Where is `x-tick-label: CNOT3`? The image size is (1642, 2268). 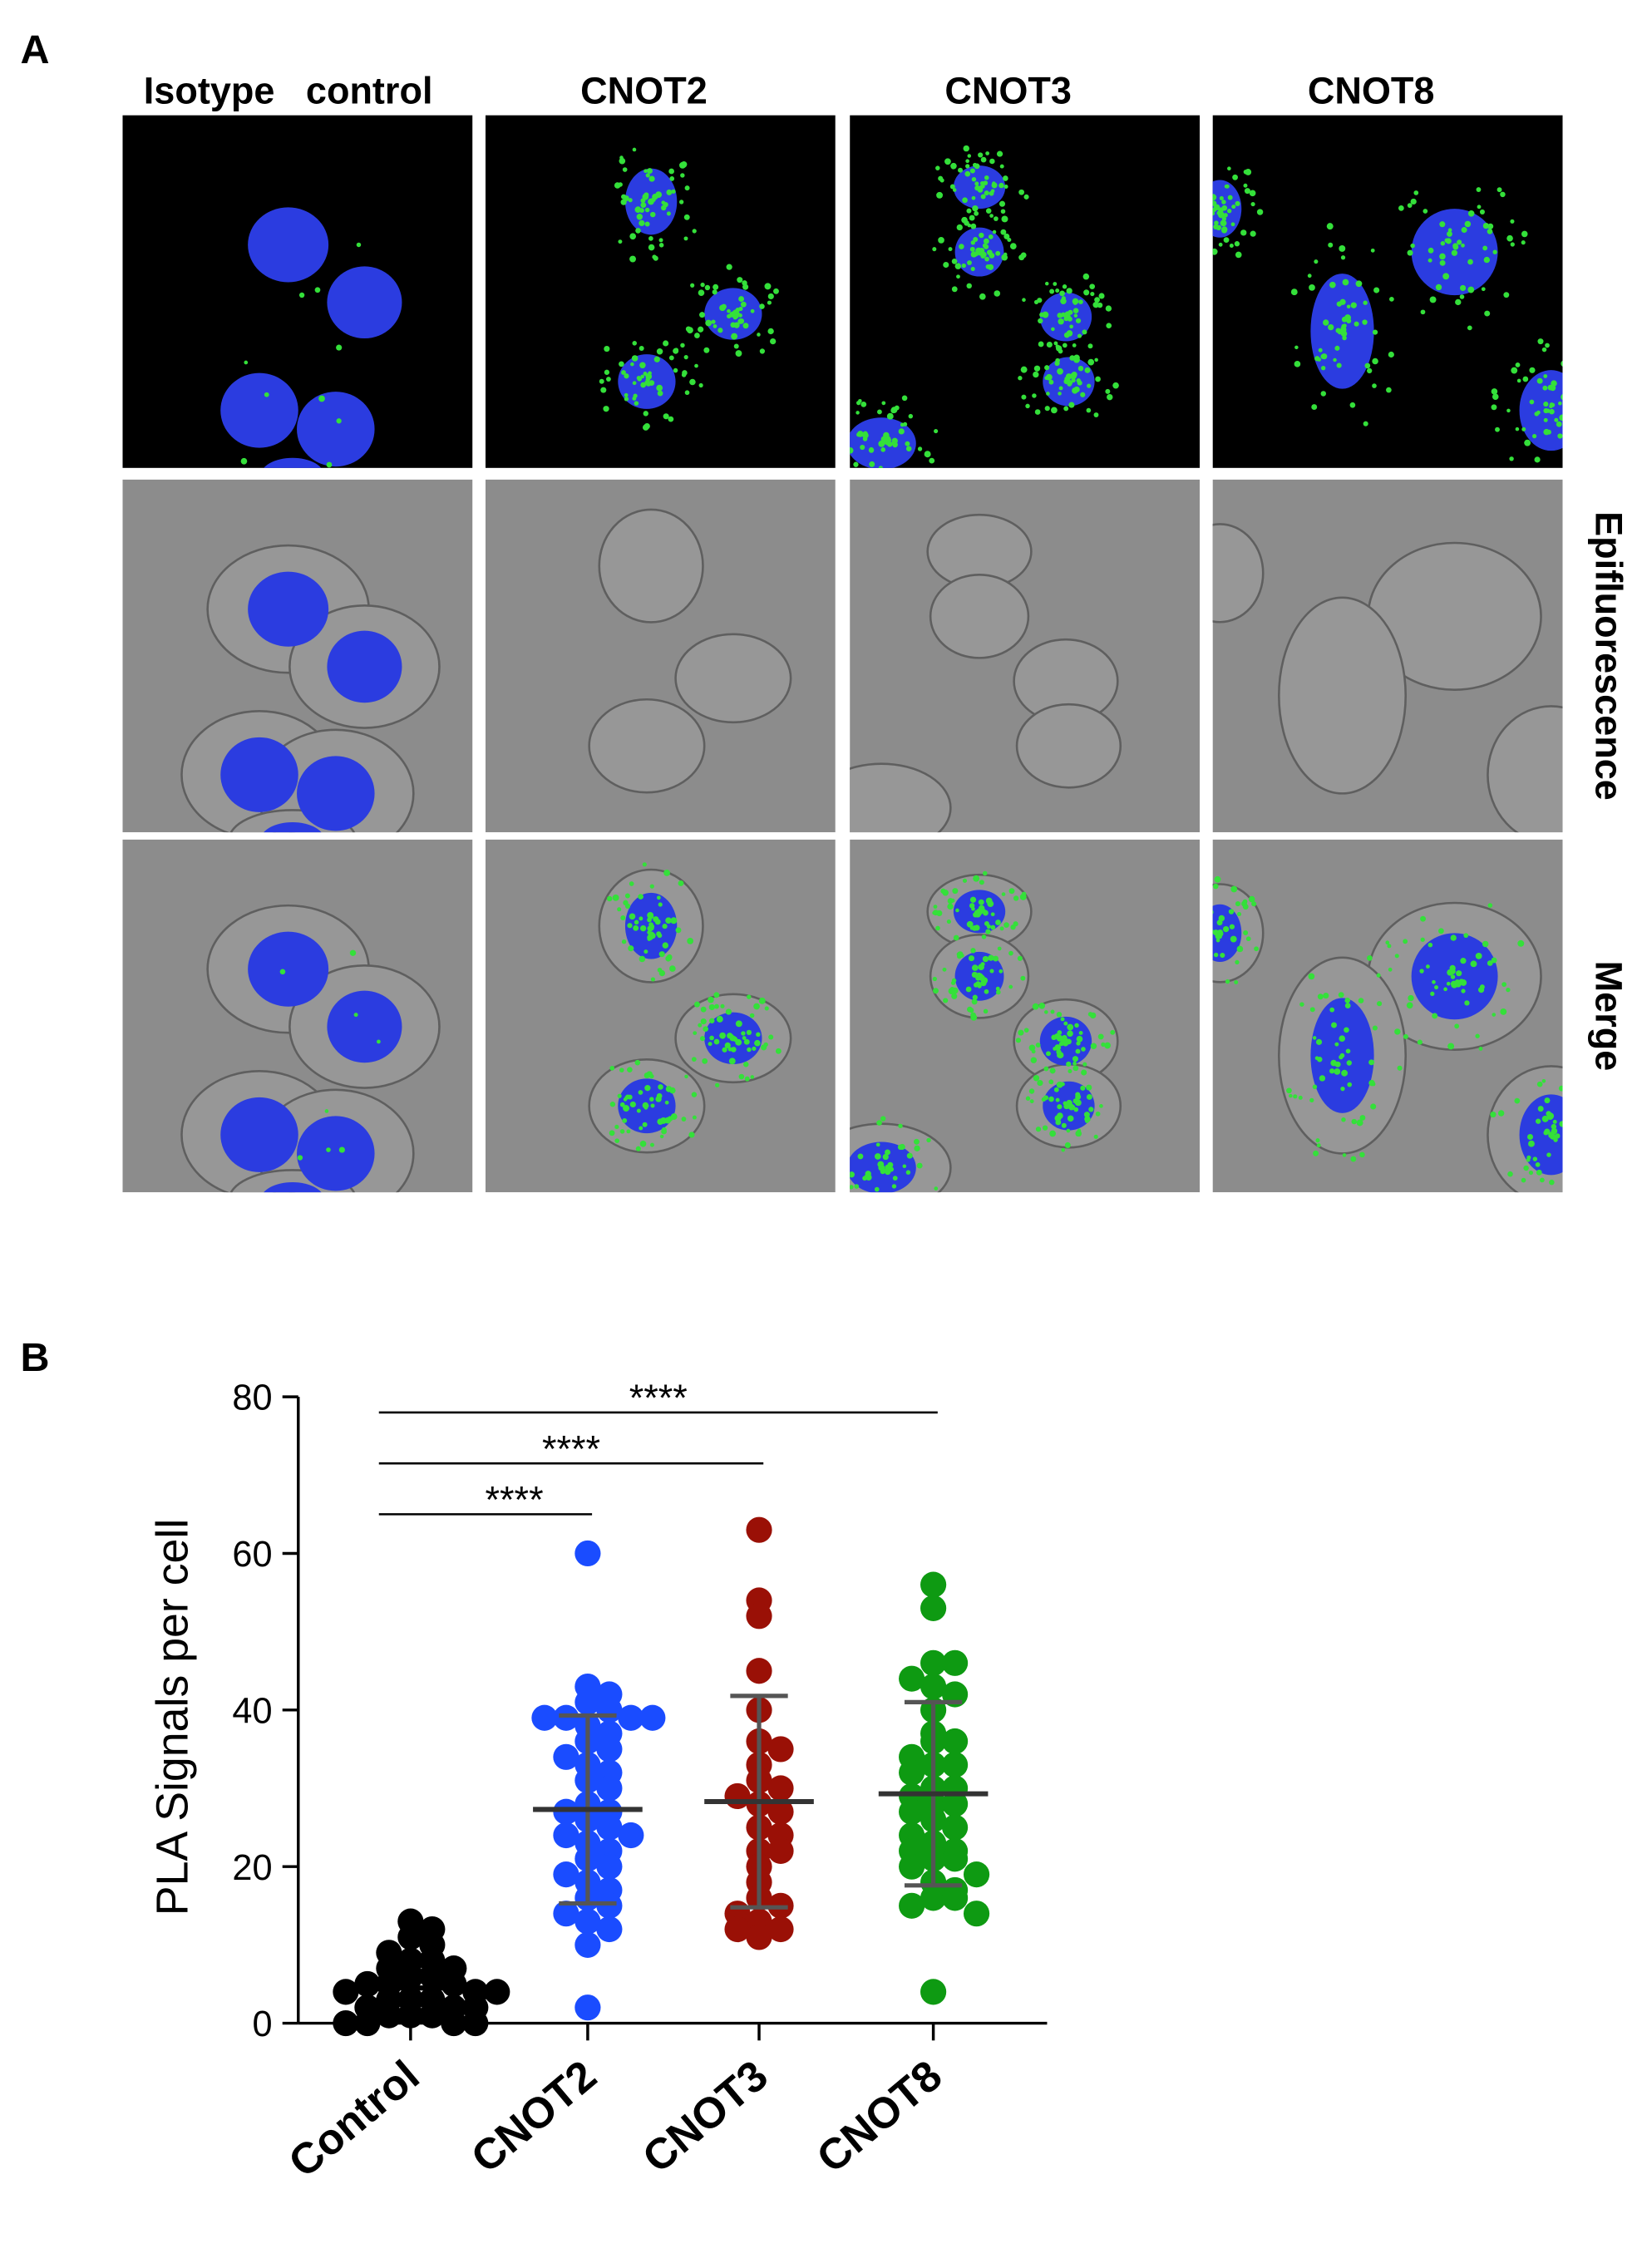
x-tick-label: CNOT3 is located at coordinates (705, 2118).